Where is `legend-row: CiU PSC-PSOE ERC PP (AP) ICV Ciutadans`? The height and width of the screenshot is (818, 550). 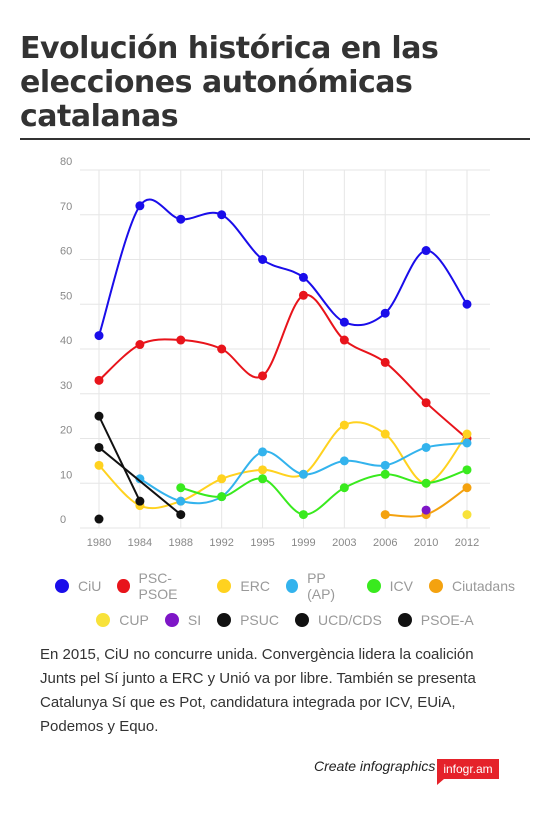
legend-row: CiU PSC-PSOE ERC PP (AP) ICV Ciutadans is located at coordinates (285, 586).